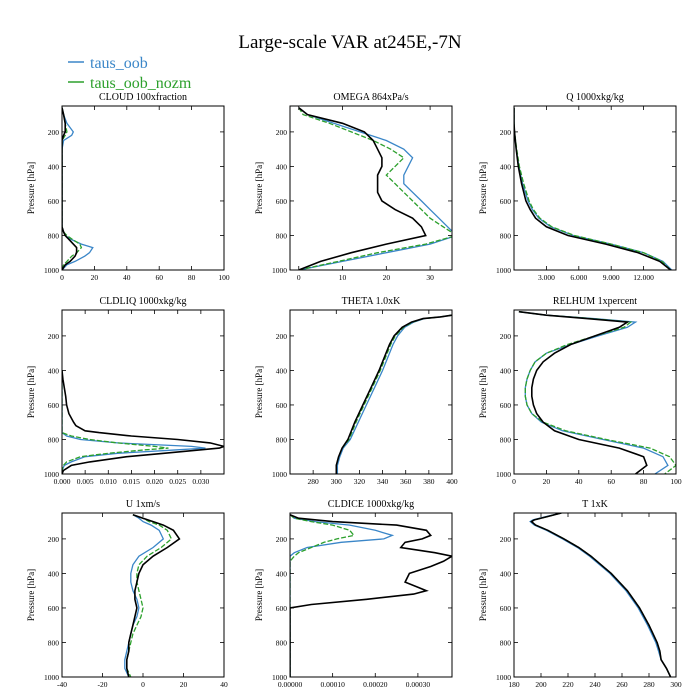  Describe the element at coordinates (200, 481) in the screenshot. I see `x-tick-label: 0.030` at that location.